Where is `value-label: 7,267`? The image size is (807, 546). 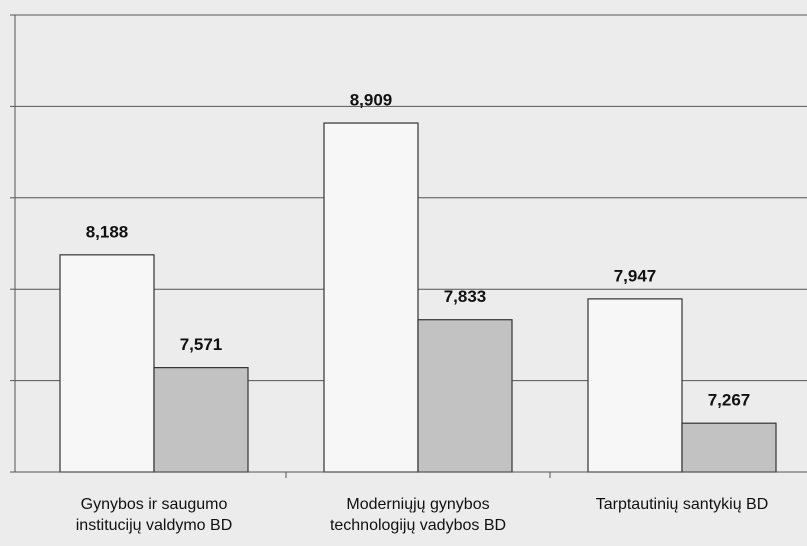
value-label: 7,267 is located at coordinates (729, 400).